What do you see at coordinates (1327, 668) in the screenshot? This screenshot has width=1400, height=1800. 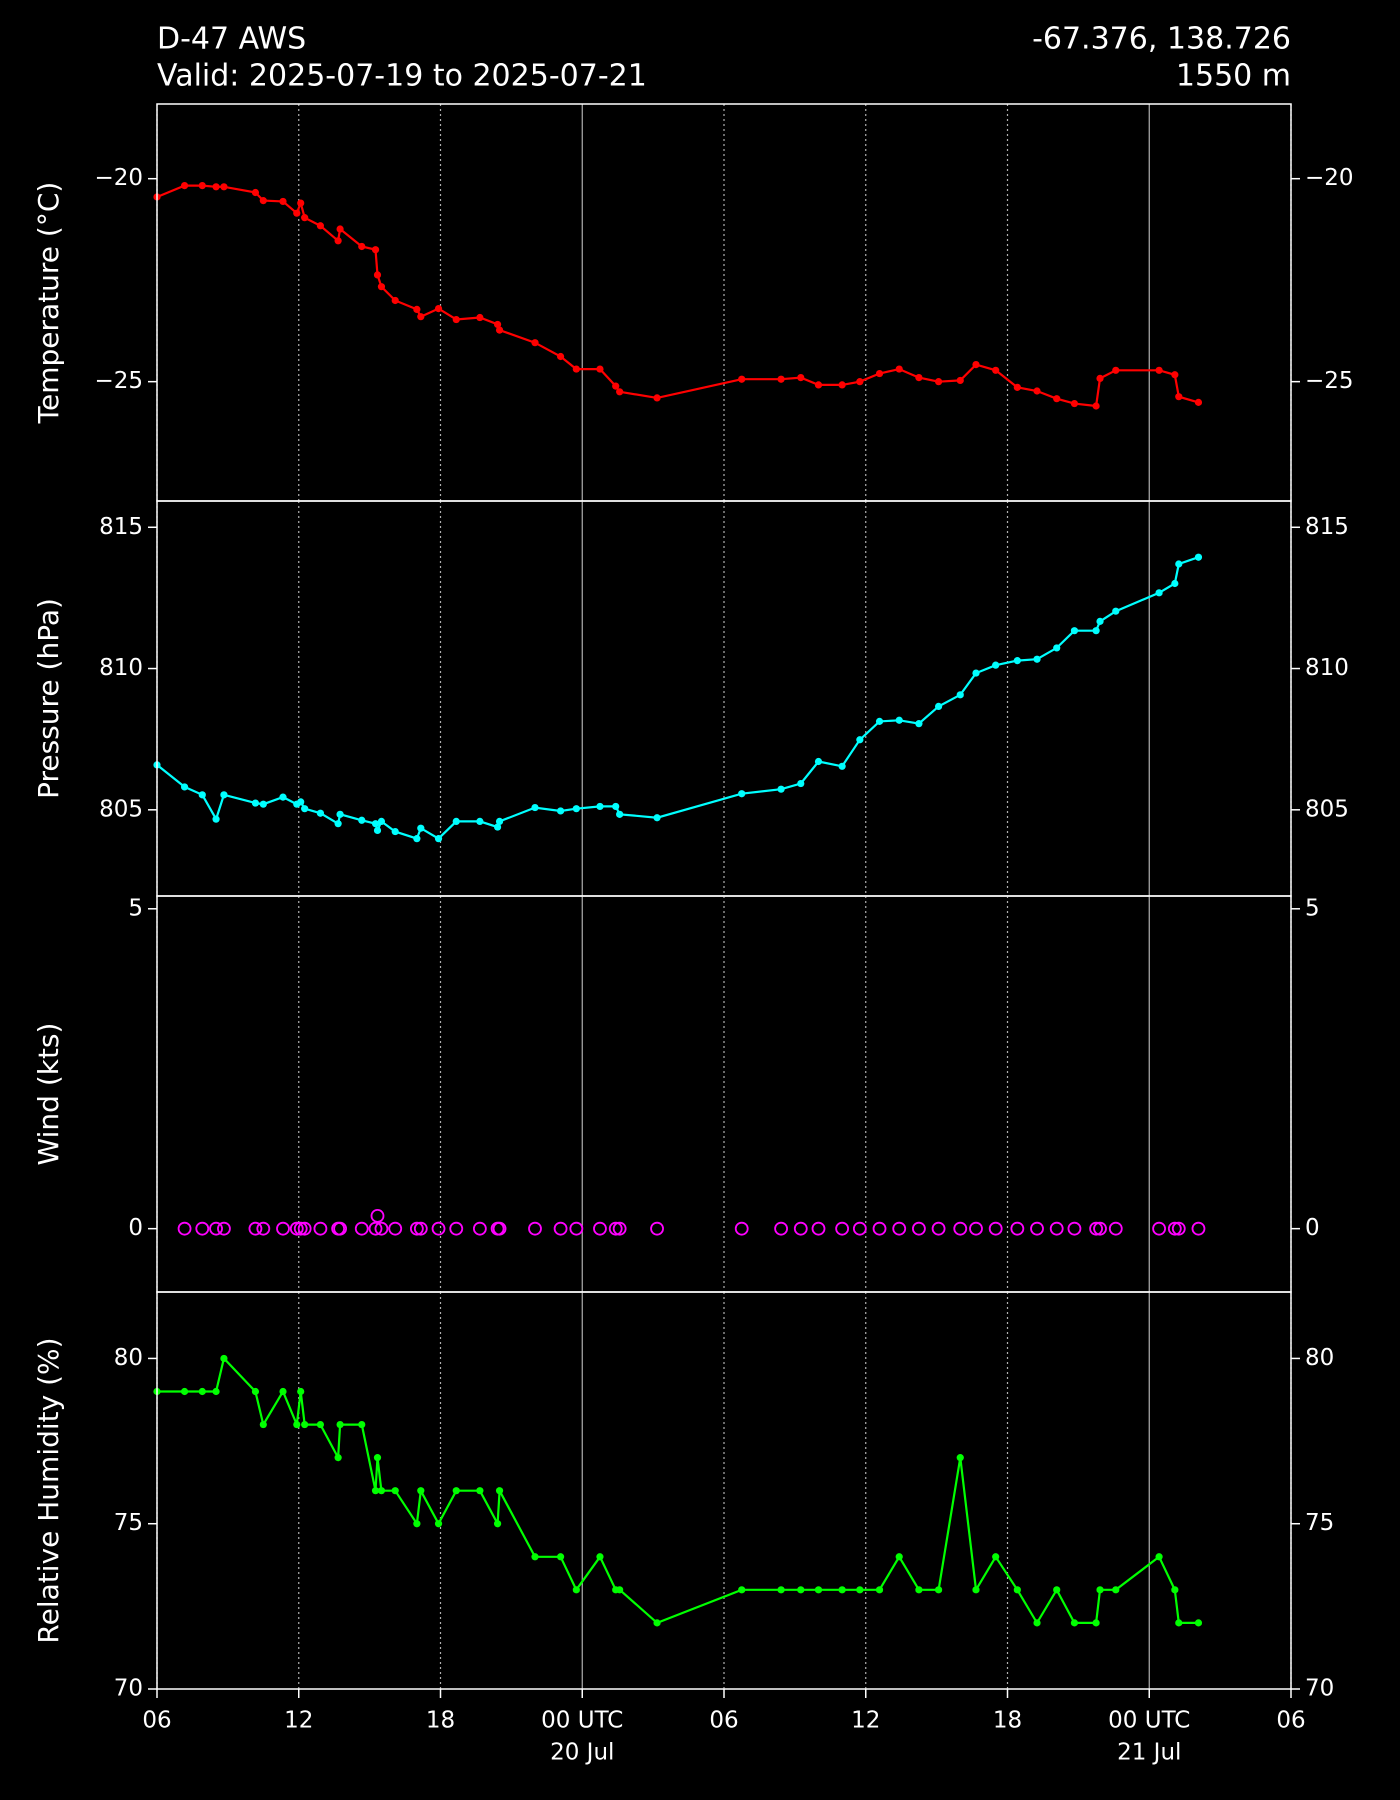 I see `y2-tick-label: 810` at bounding box center [1327, 668].